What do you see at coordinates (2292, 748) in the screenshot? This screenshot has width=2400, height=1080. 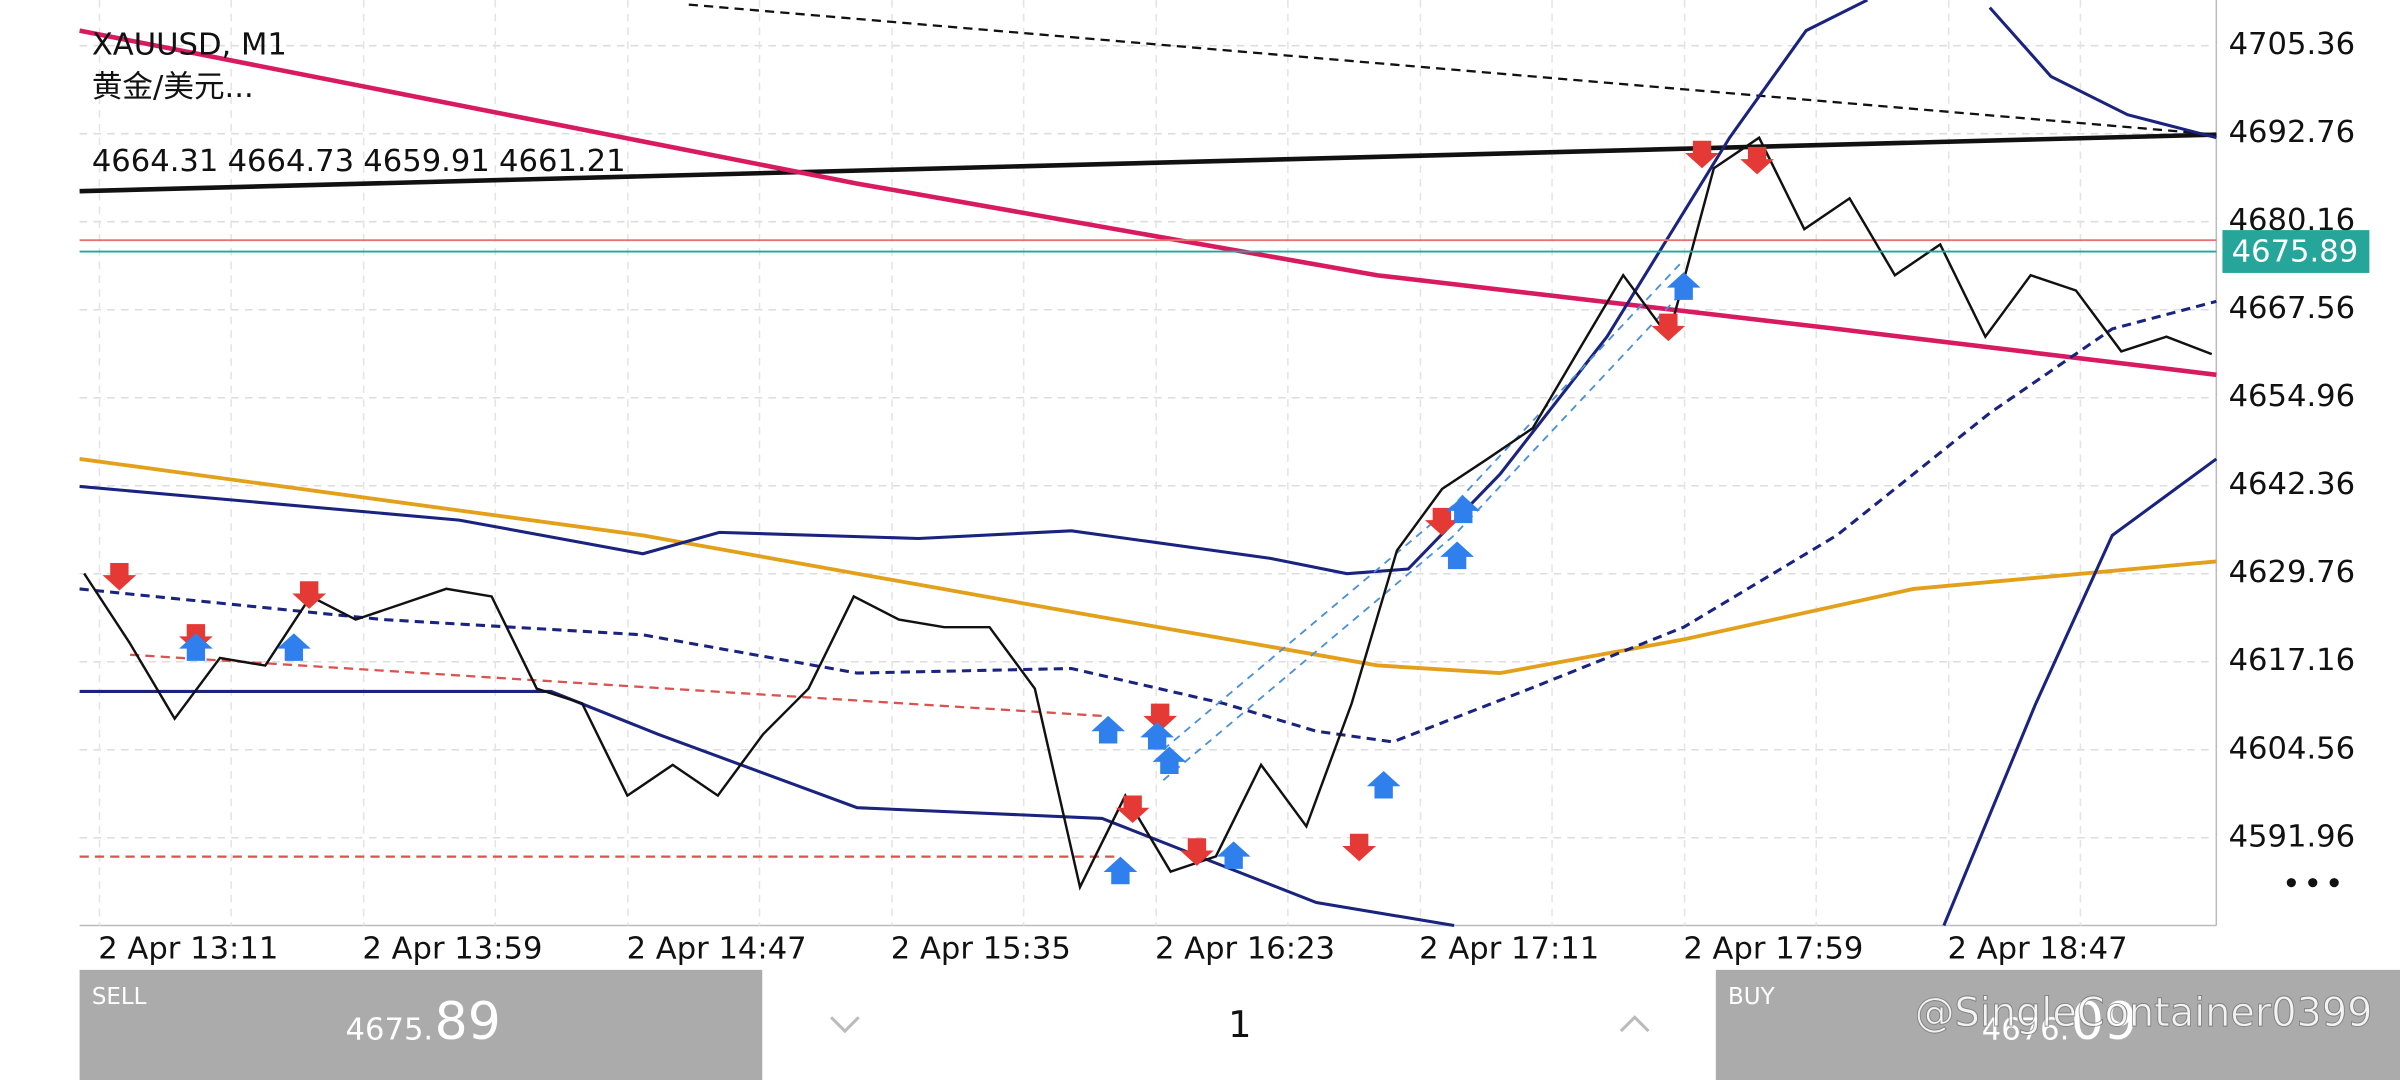 I see `y-tick-label: 4604.56` at bounding box center [2292, 748].